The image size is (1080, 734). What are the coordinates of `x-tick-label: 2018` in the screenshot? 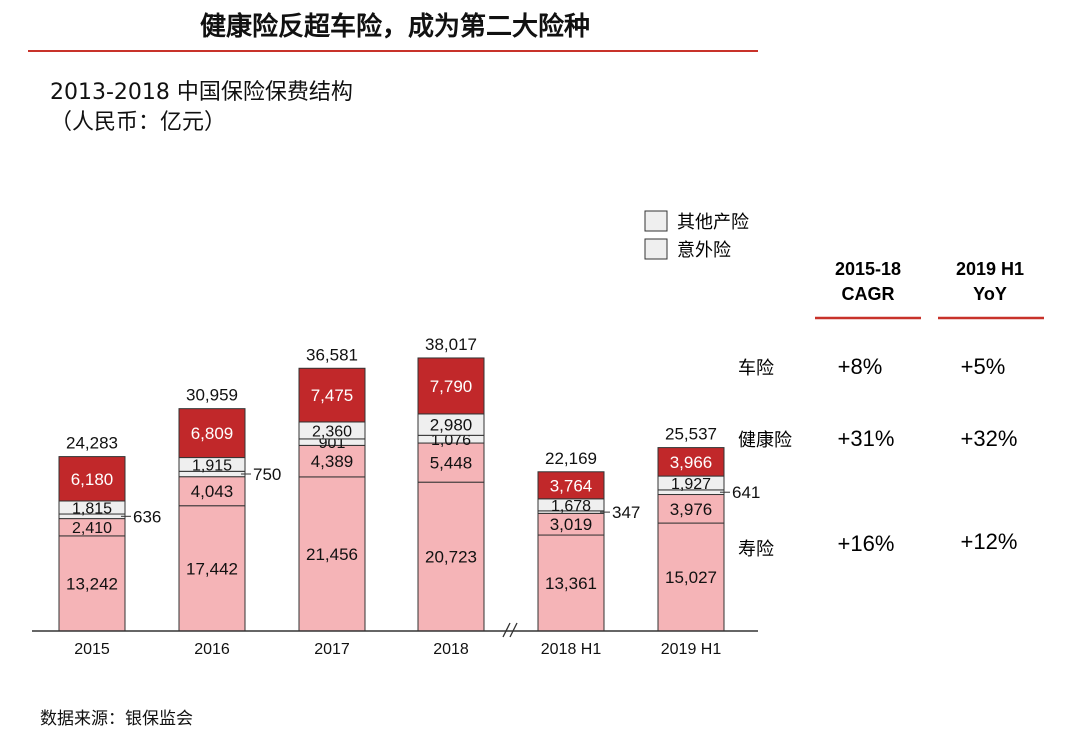 It's located at (451, 649).